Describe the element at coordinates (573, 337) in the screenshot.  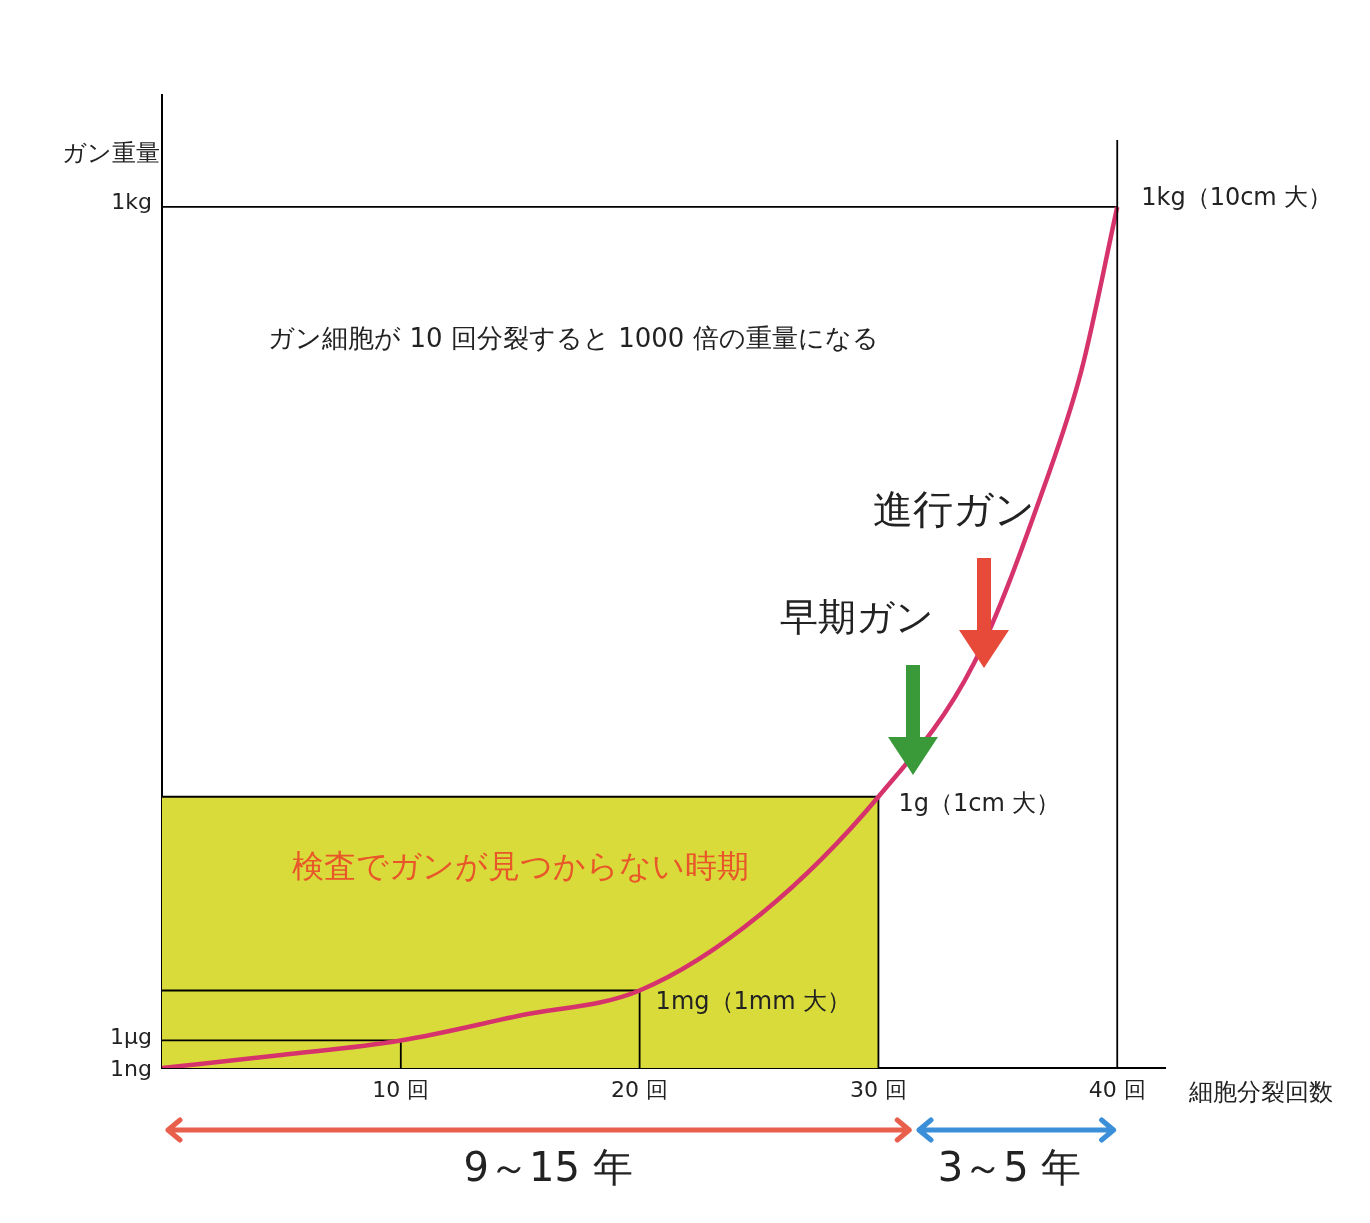
I see `annotation: ガン細胞が 10 回分裂すると 1000 倍の重量になる` at that location.